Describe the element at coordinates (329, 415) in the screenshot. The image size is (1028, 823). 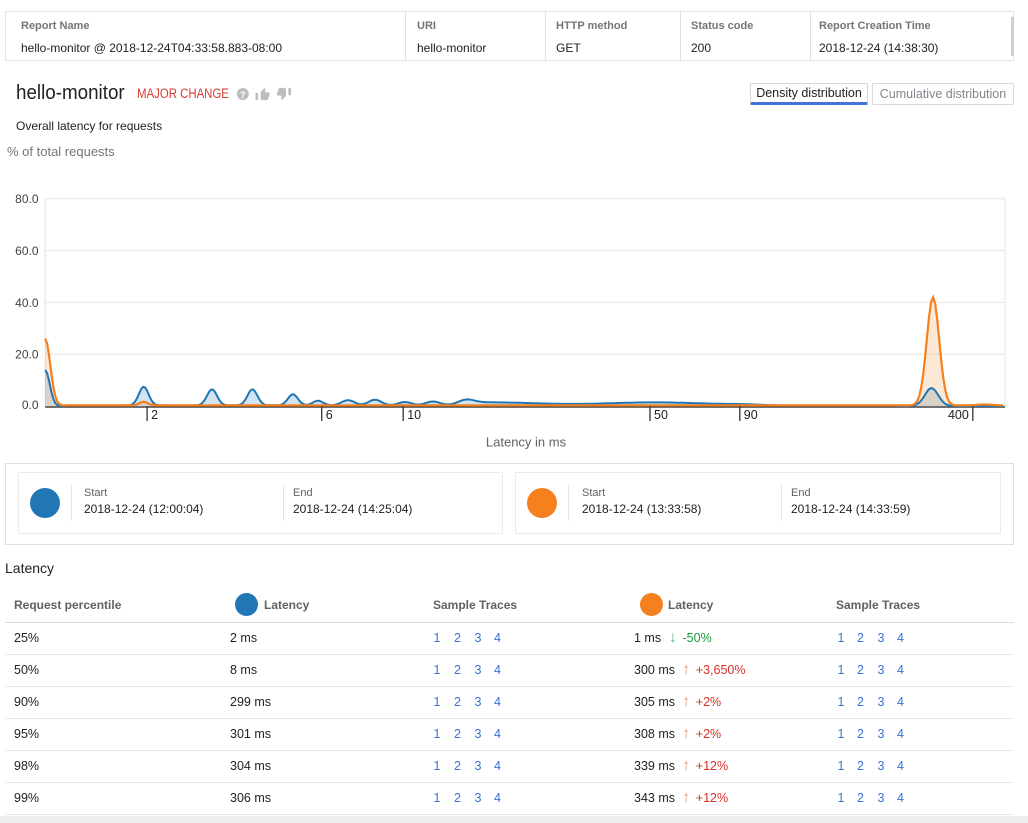
I see `svg-text: 6` at that location.